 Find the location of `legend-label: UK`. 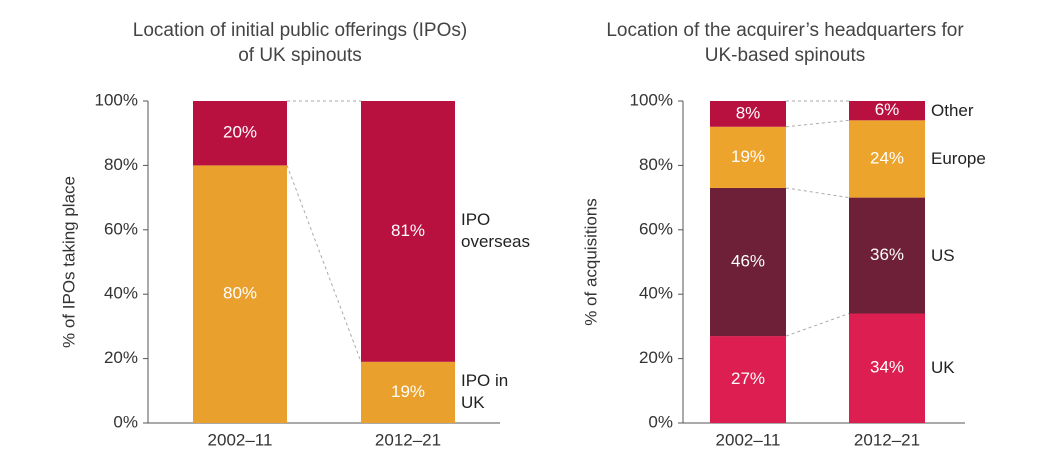

legend-label: UK is located at coordinates (943, 368).